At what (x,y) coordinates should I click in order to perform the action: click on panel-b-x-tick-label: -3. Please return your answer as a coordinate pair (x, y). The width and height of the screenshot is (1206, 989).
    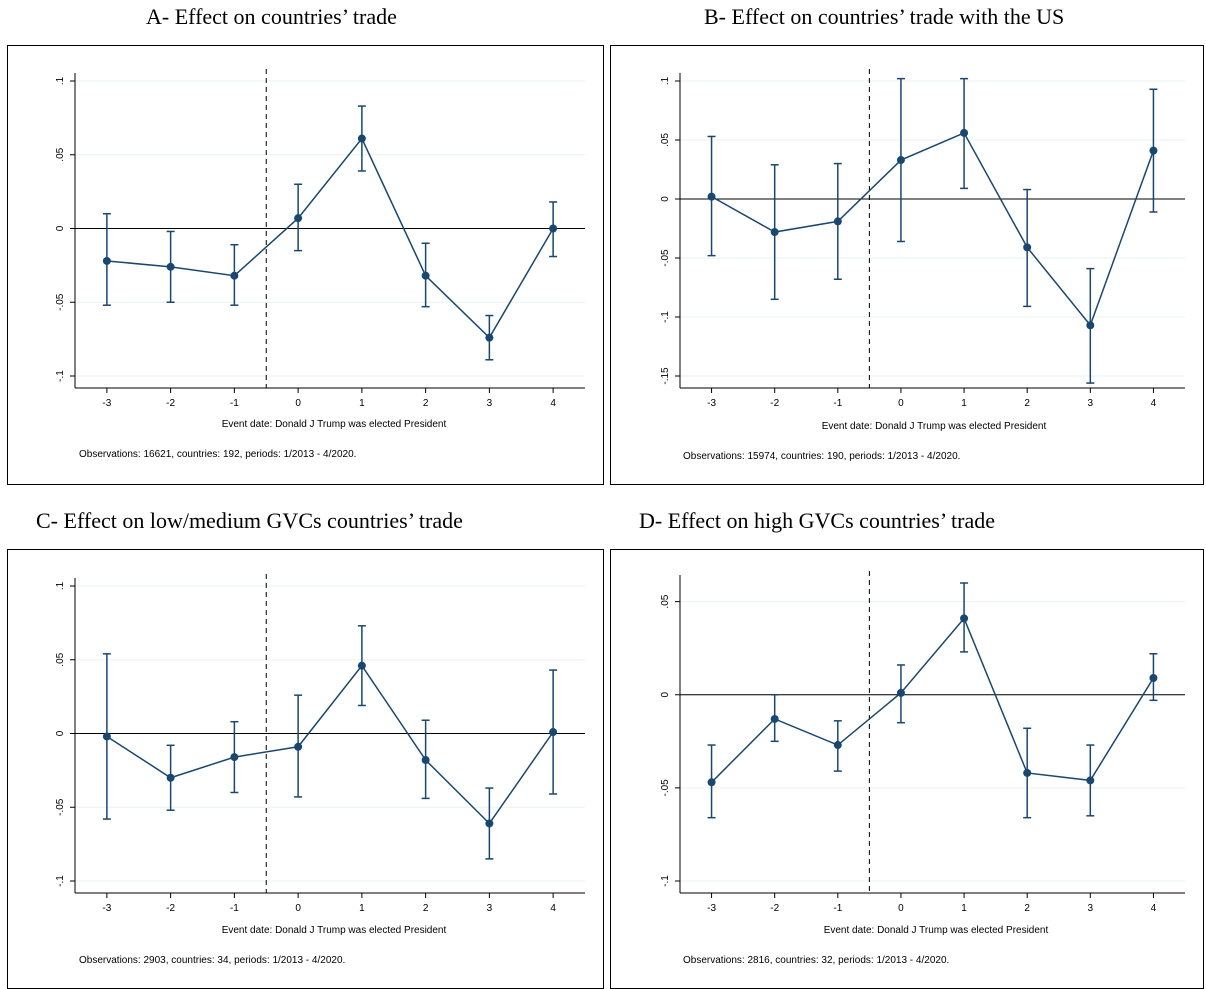
    Looking at the image, I should click on (711, 403).